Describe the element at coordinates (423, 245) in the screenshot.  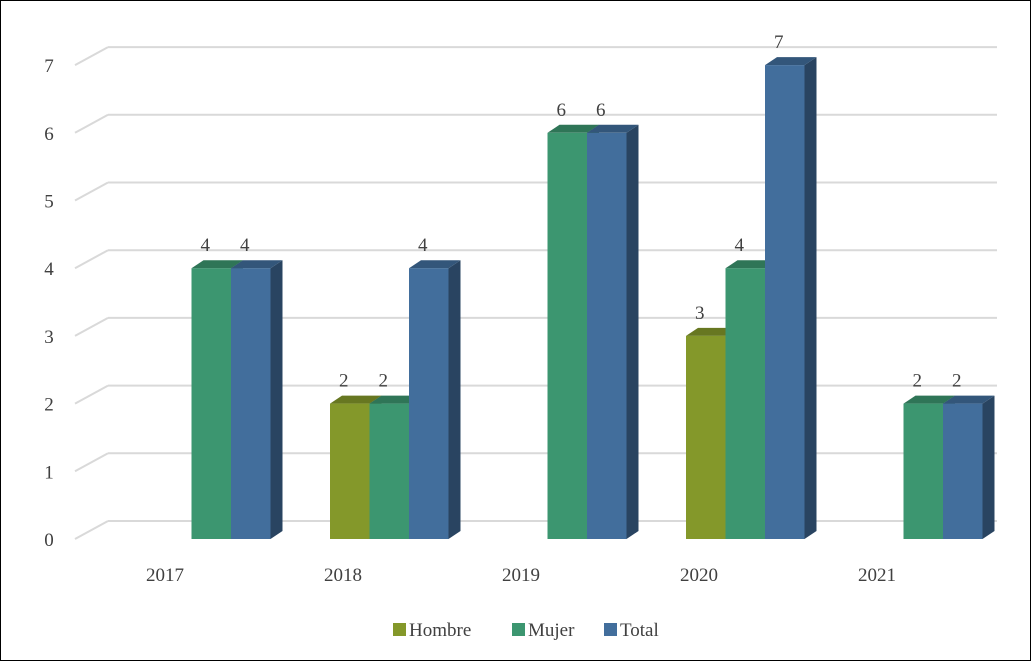
I see `data-label-total-2018: 4` at that location.